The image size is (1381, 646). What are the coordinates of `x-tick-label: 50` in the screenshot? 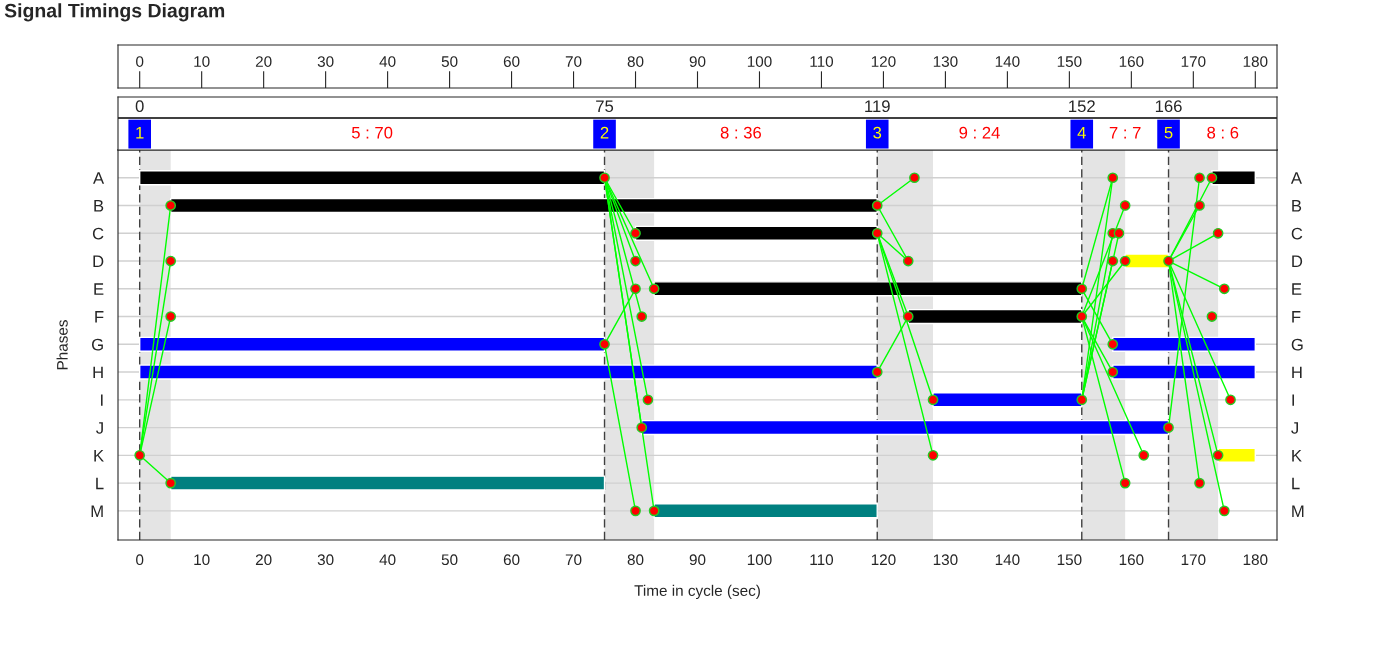 It's located at (449, 560).